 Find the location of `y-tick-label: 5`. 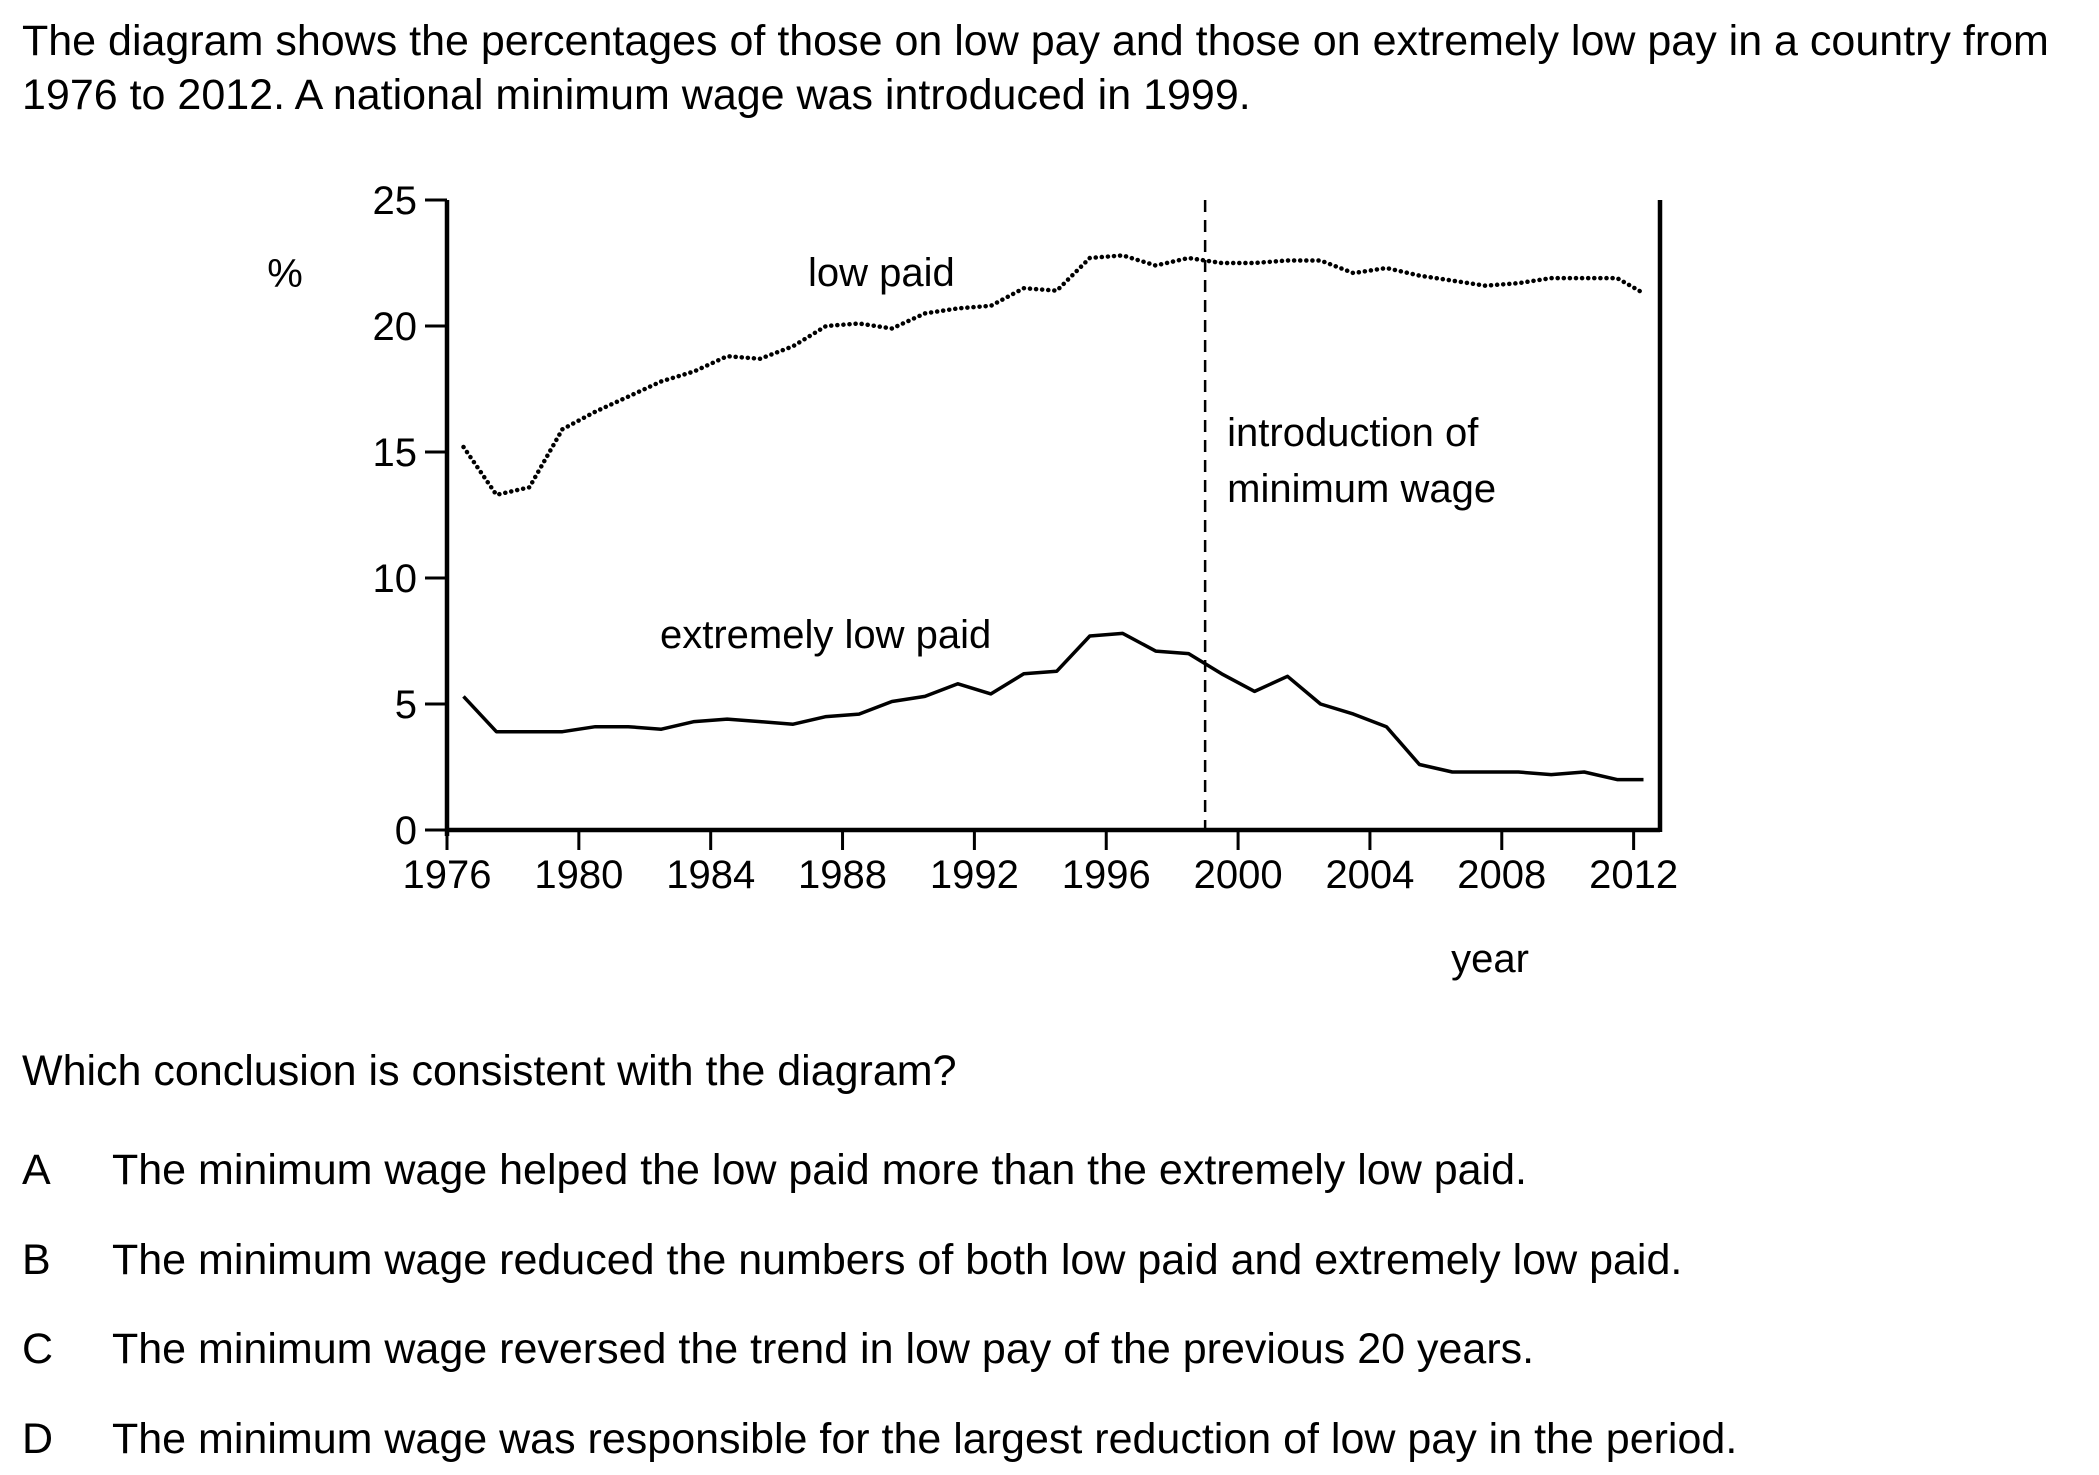

y-tick-label: 5 is located at coordinates (406, 705).